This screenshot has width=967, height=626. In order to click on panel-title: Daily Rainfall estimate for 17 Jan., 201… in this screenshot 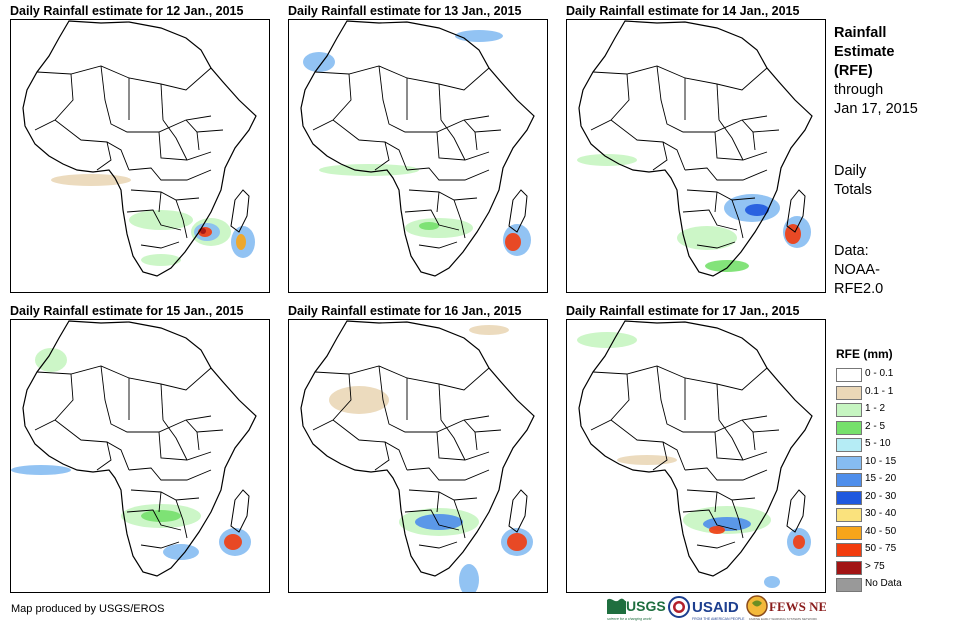, I will do `click(683, 311)`.